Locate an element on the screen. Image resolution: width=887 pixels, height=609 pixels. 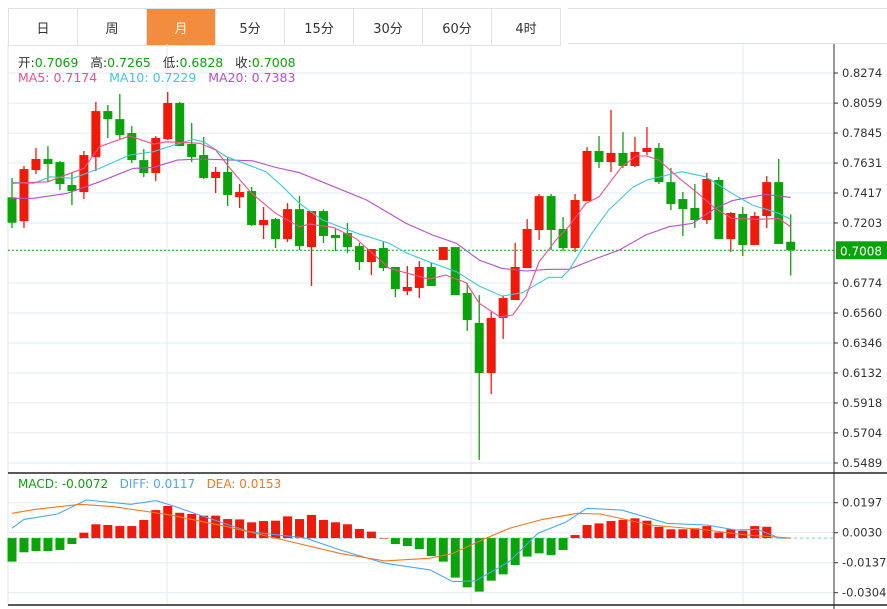
tab-month: 月 is located at coordinates (181, 27).